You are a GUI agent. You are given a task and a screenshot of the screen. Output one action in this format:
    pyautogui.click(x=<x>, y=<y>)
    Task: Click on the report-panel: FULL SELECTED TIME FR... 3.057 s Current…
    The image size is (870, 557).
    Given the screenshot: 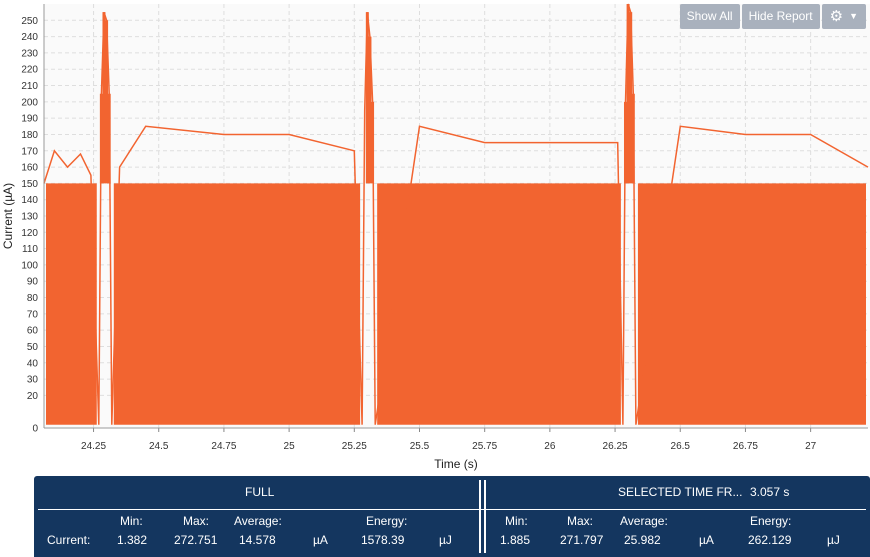 What is the action you would take?
    pyautogui.click(x=452, y=516)
    